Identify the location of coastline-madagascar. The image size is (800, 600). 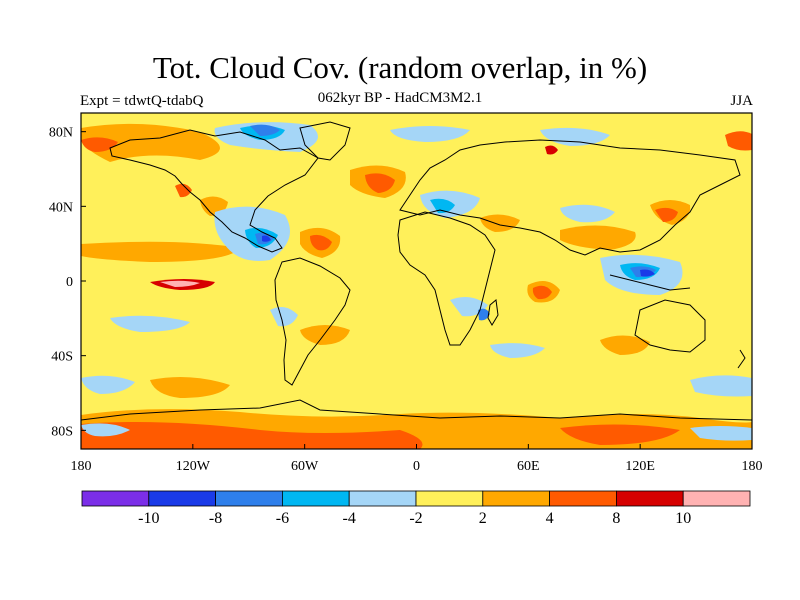
(493, 312).